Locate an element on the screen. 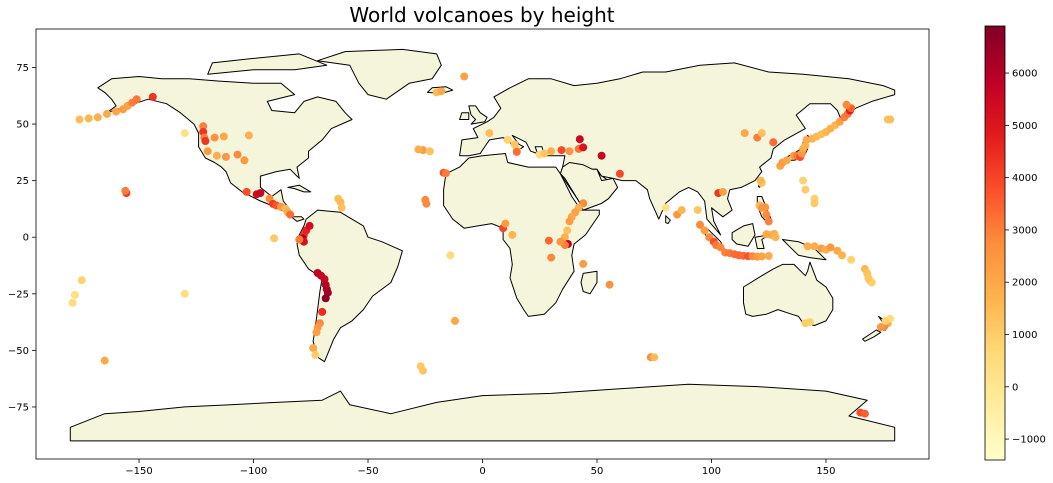 This screenshot has width=1053, height=483. x-tick-label: 50 is located at coordinates (597, 471).